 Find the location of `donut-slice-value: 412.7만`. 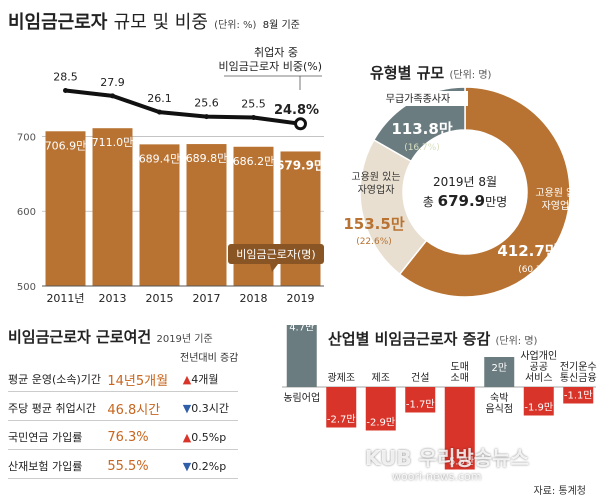

donut-slice-value: 412.7만 is located at coordinates (527, 251).